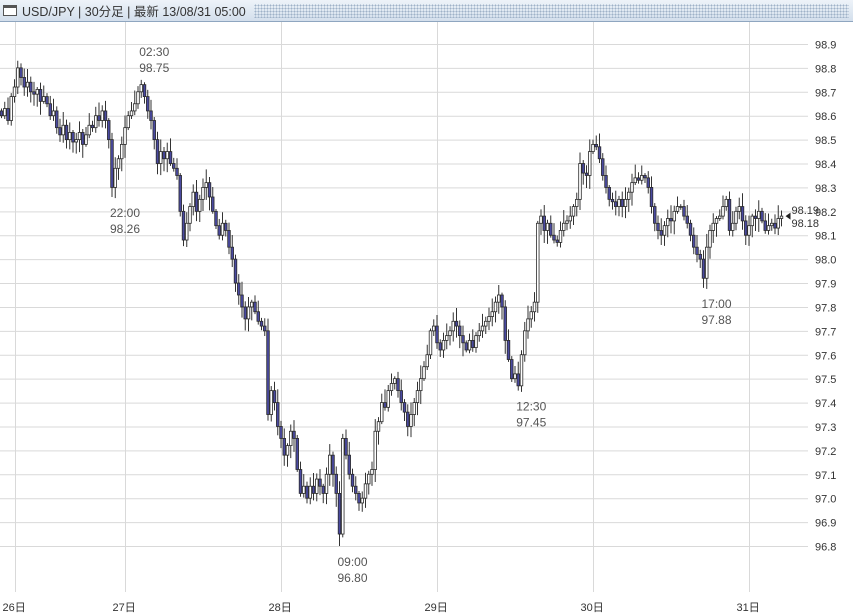 The image size is (853, 615). I want to click on y-tick-label: 96.8, so click(825, 548).